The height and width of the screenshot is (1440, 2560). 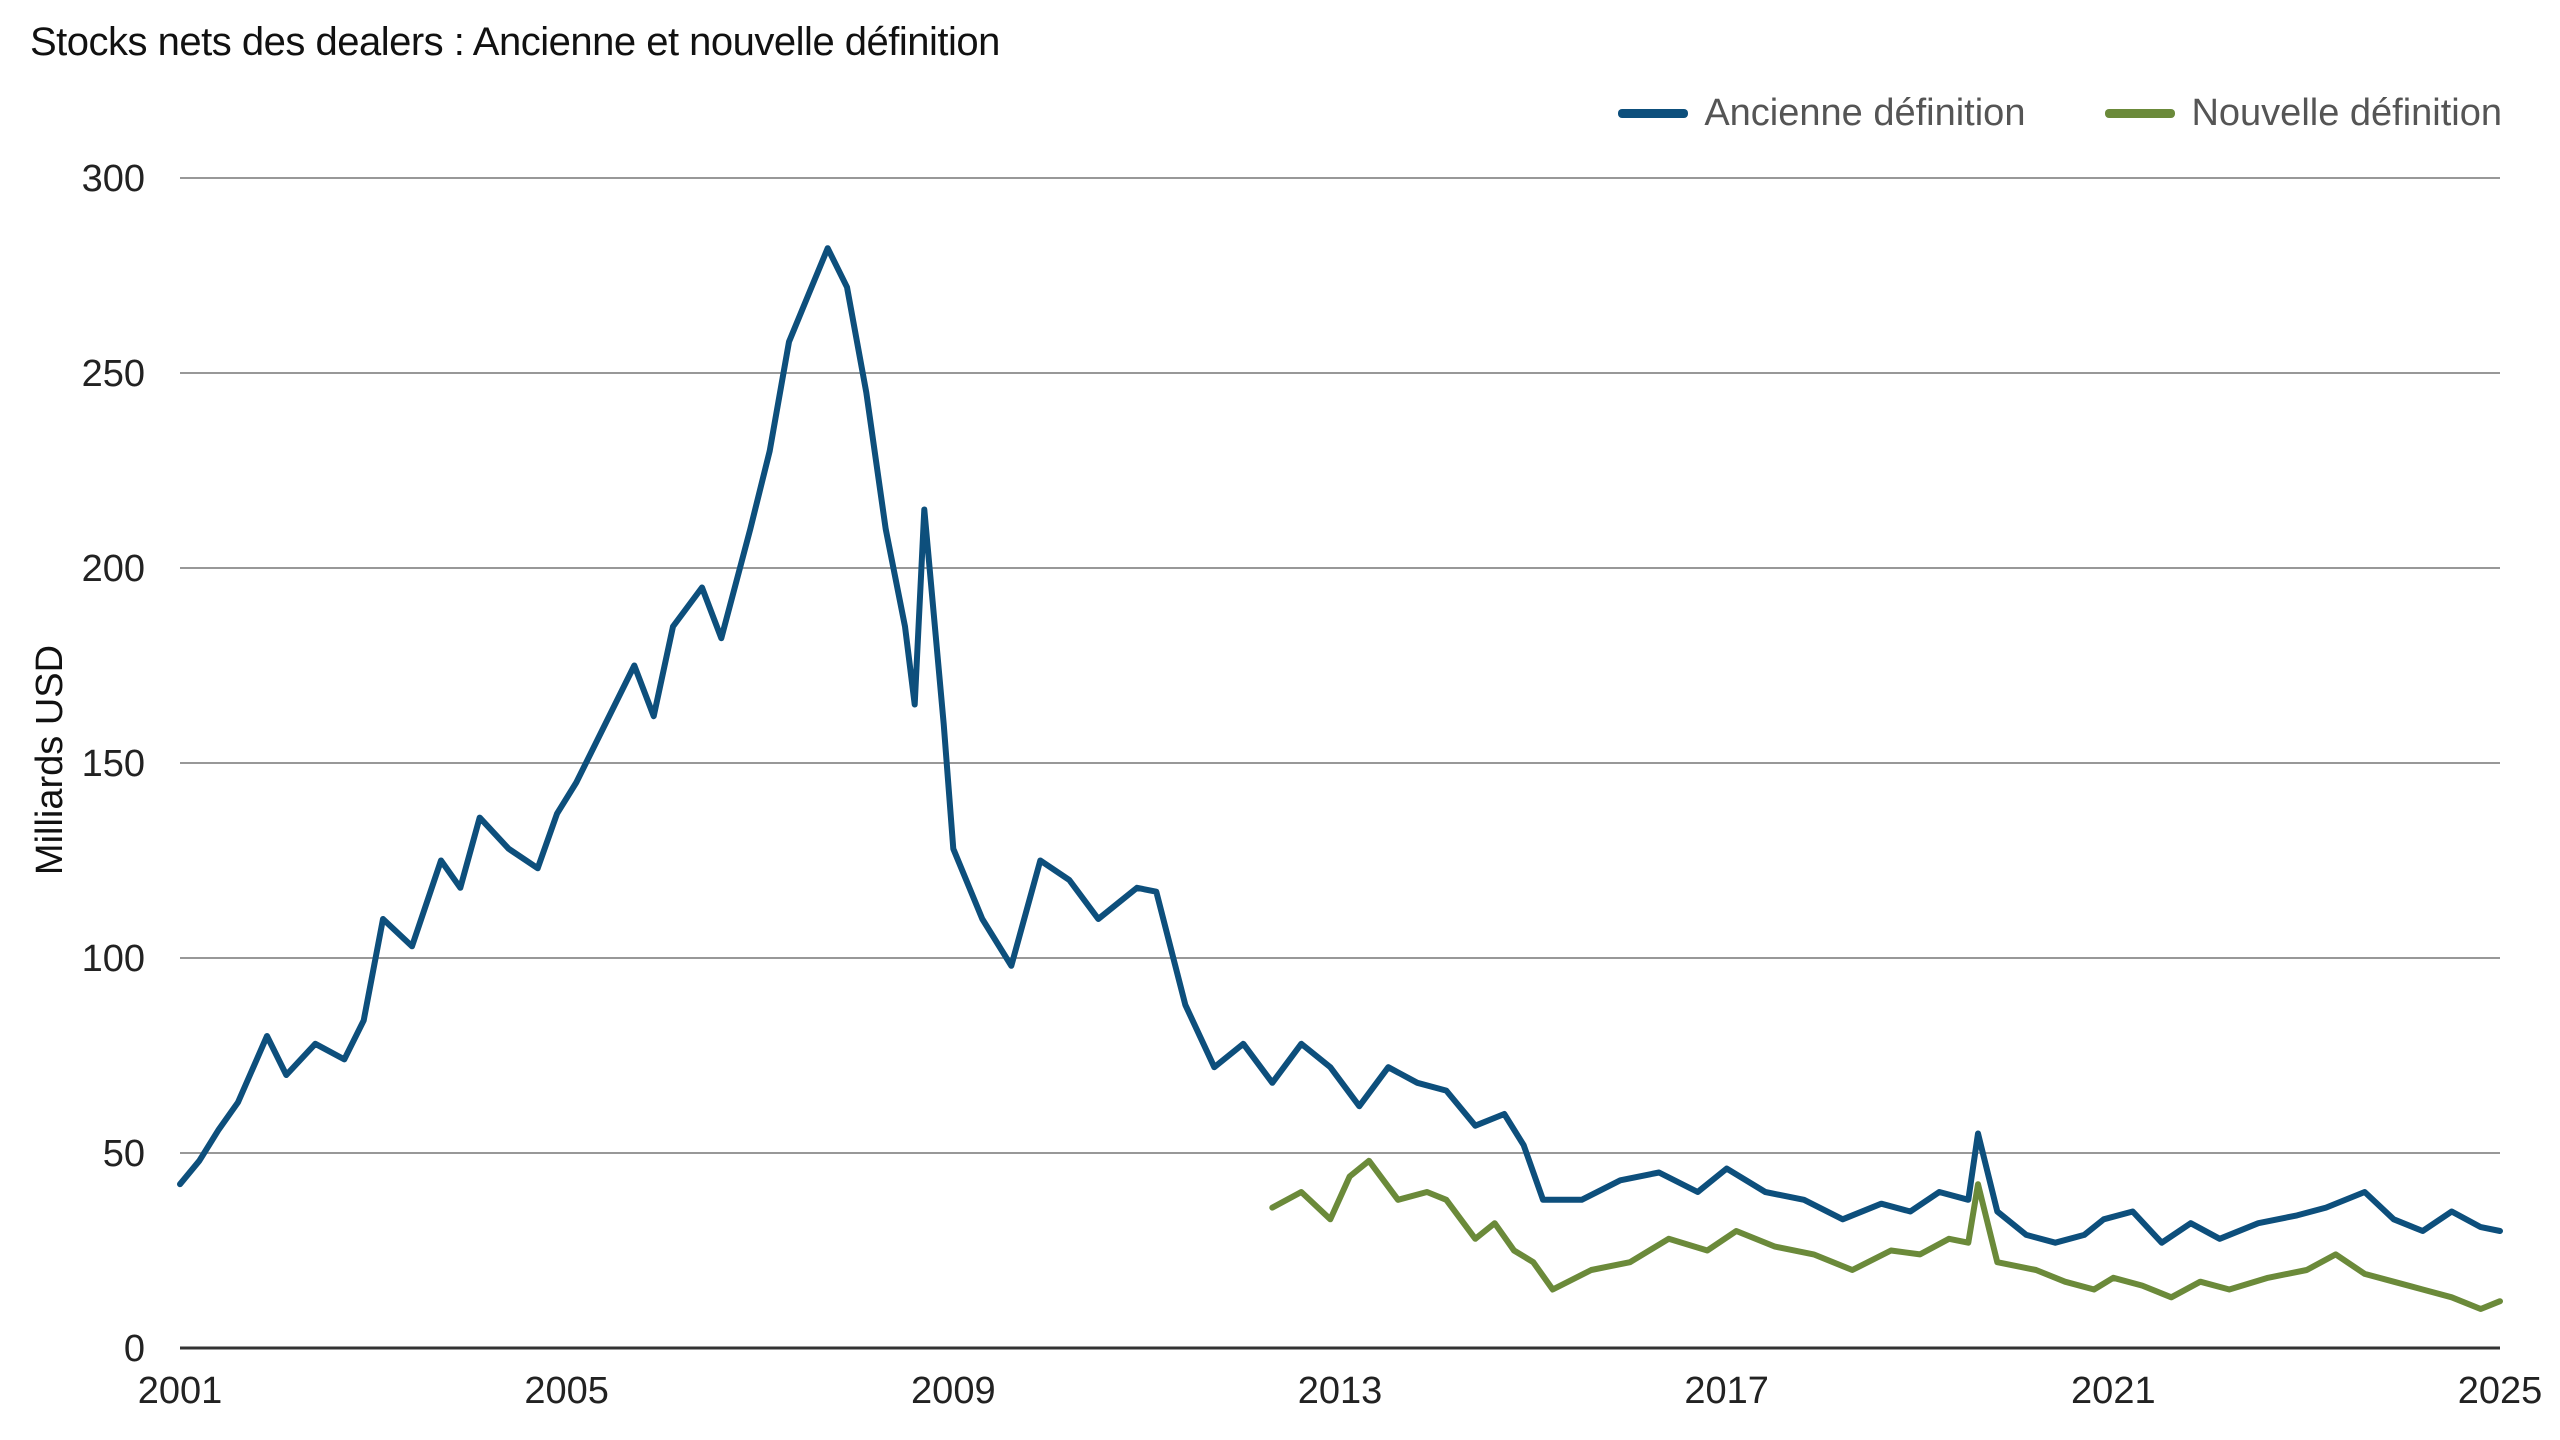 What do you see at coordinates (953, 1391) in the screenshot?
I see `x-tick-label: 2009` at bounding box center [953, 1391].